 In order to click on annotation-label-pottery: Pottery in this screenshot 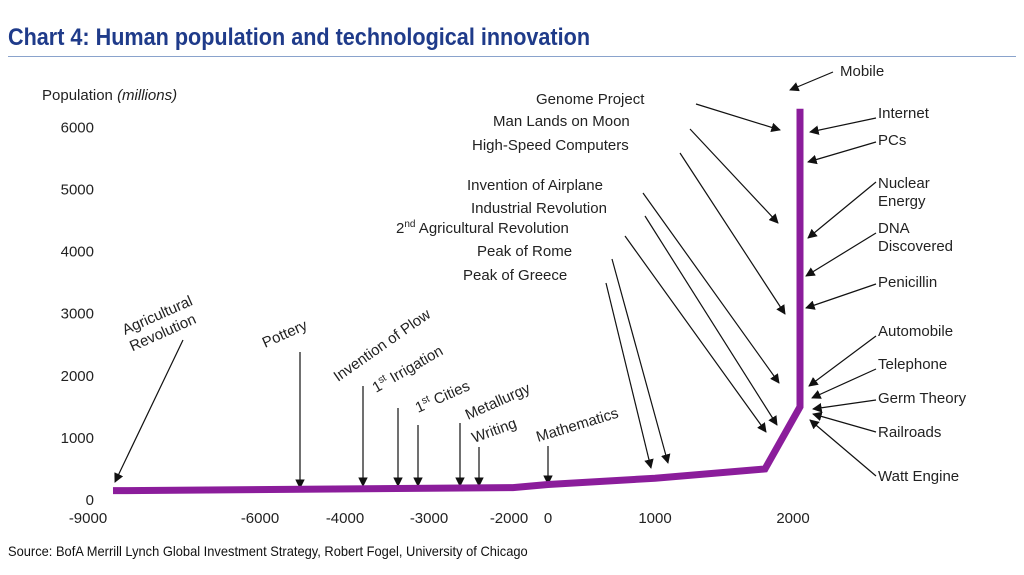, I will do `click(285, 334)`.